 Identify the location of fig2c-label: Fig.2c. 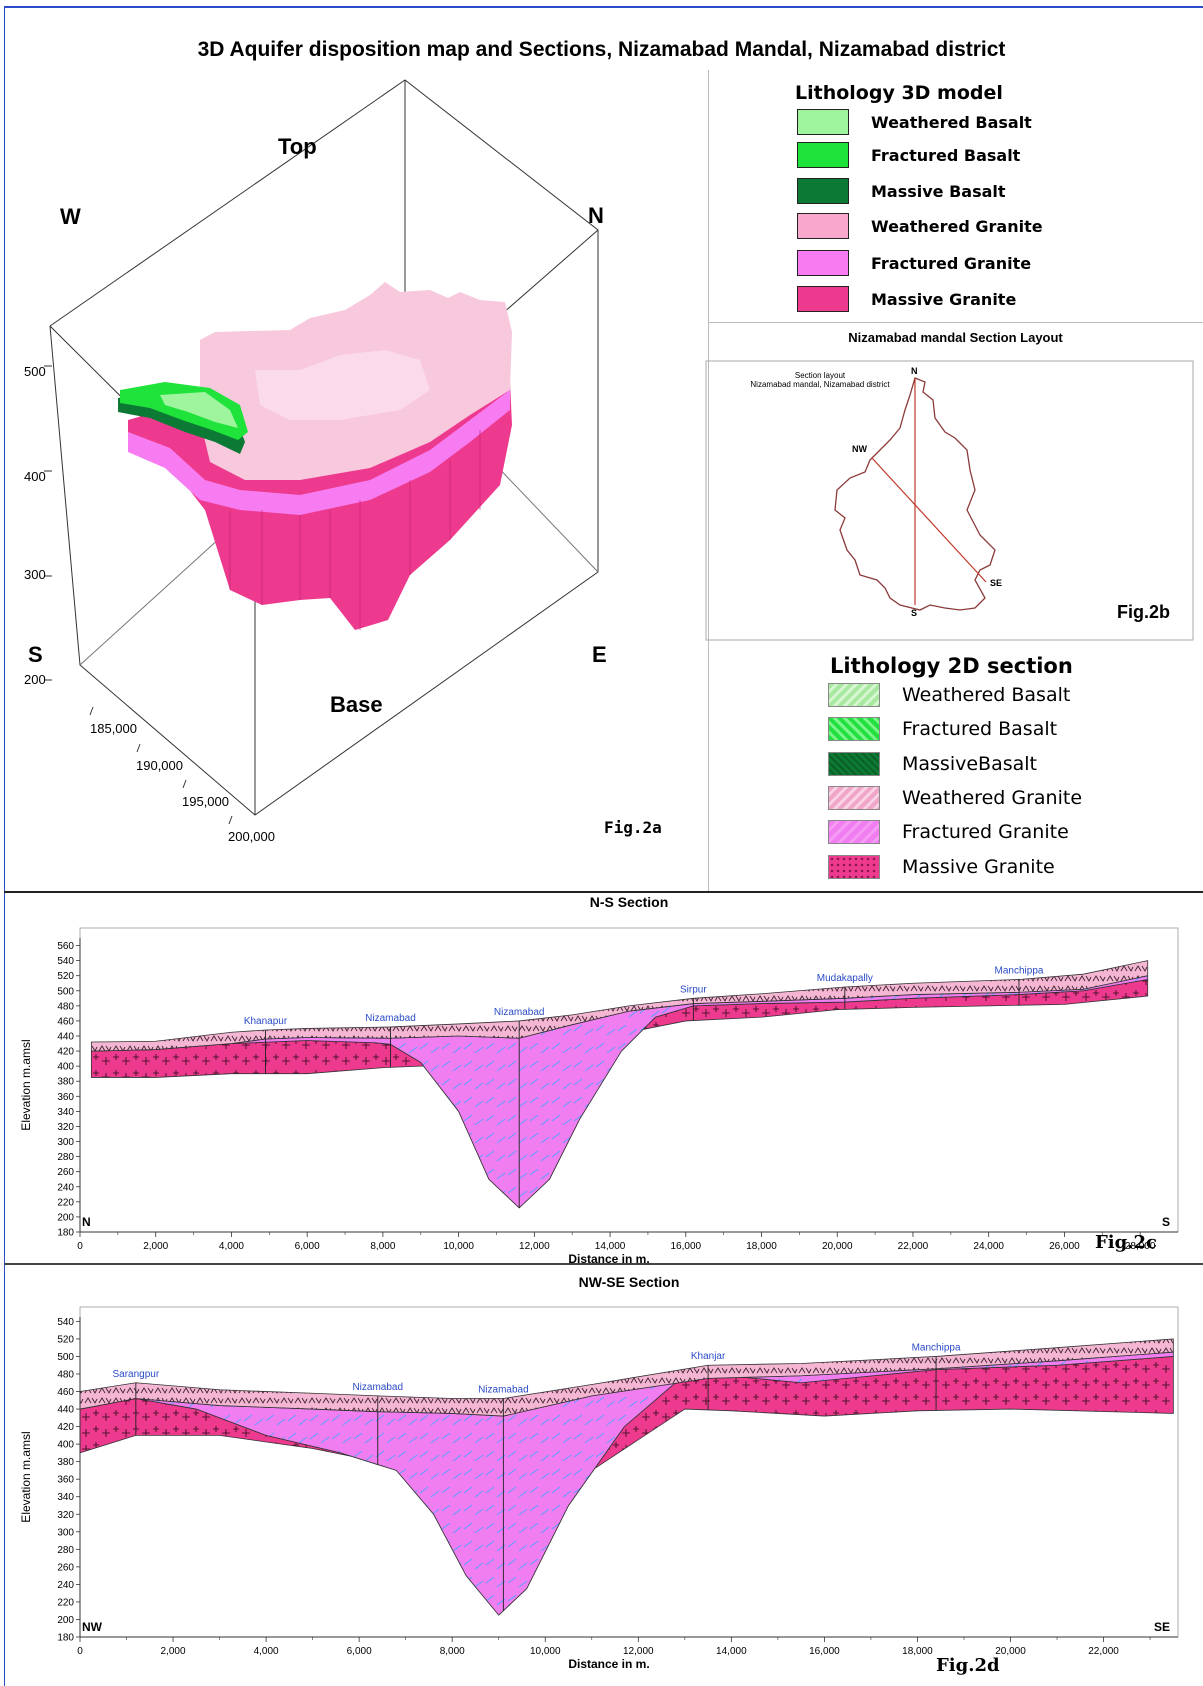
(1126, 1242).